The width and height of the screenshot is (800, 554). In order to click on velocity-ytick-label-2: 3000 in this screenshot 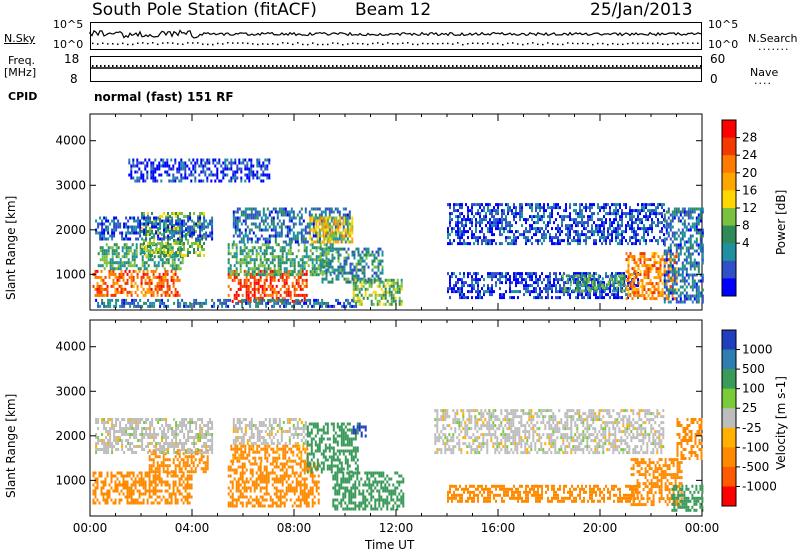, I will do `click(70, 391)`.